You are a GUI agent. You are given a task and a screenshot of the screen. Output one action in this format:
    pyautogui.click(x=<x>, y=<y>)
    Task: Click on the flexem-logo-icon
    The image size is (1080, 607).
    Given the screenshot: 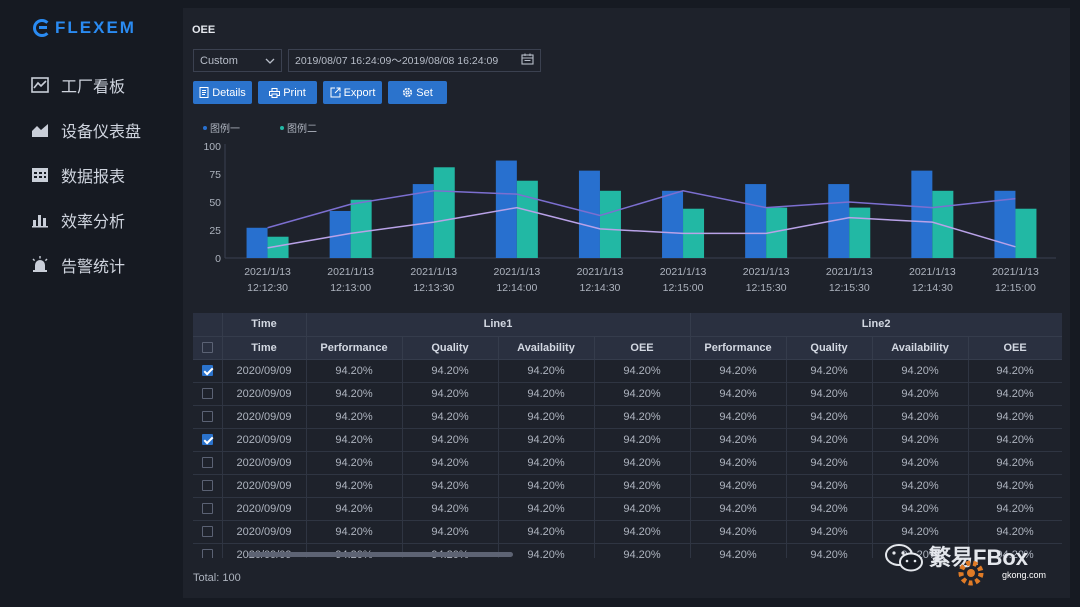 What is the action you would take?
    pyautogui.click(x=42, y=28)
    